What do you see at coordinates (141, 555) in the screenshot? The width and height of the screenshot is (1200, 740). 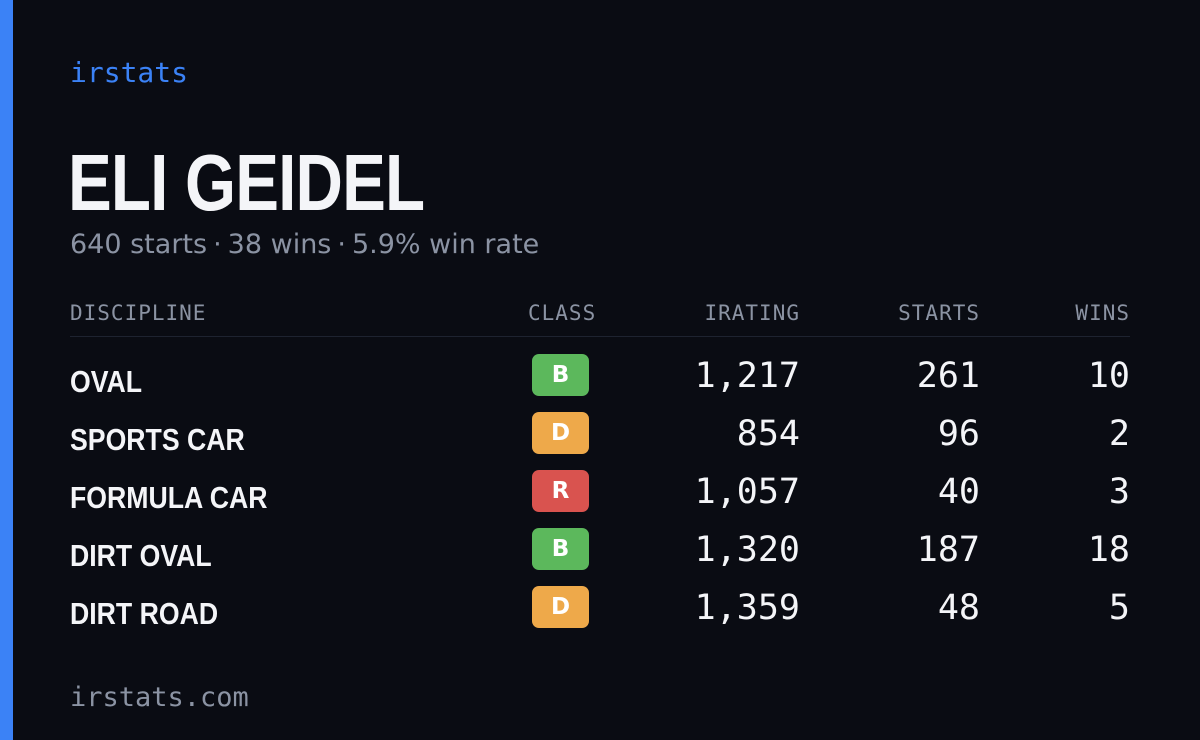 I see `discipline-name: DIRT OVAL` at bounding box center [141, 555].